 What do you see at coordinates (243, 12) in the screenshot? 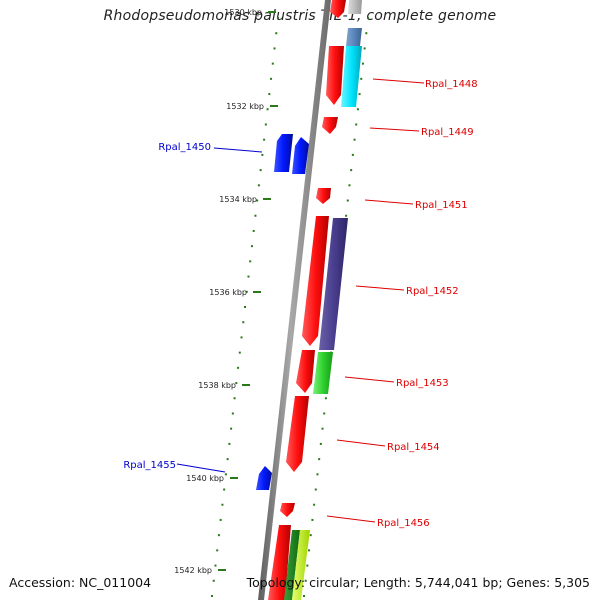
I see `scale-tick-label: 1530 kbp` at bounding box center [243, 12].